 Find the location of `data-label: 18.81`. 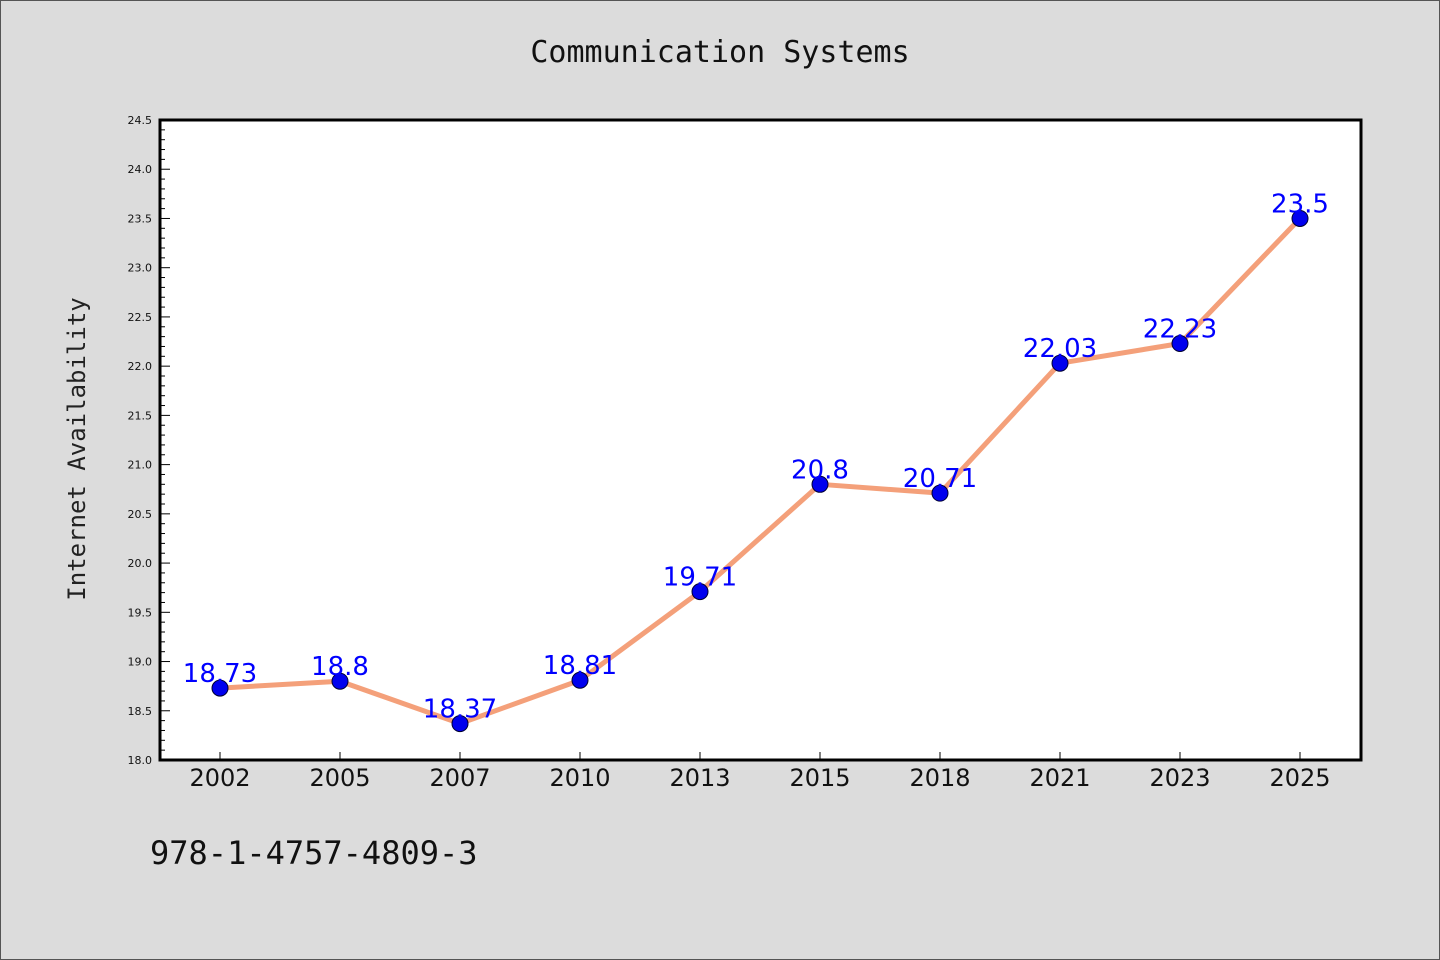

data-label: 18.81 is located at coordinates (580, 666).